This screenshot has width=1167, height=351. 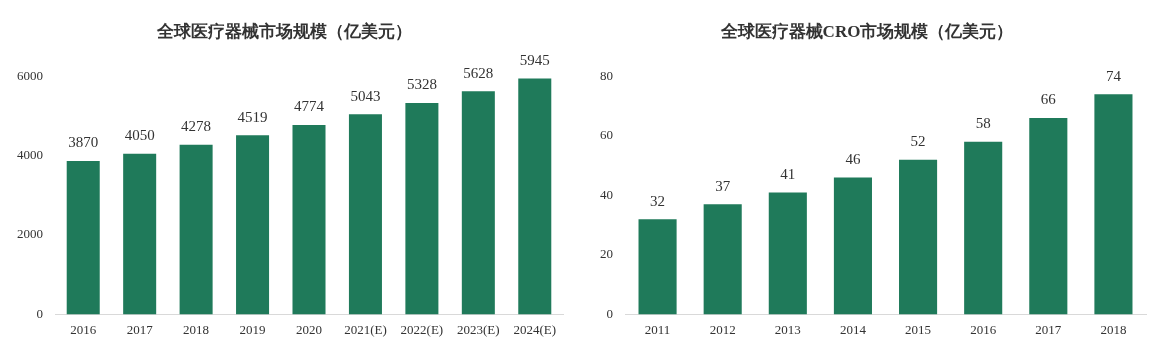 I want to click on data-label: 52, so click(x=918, y=141).